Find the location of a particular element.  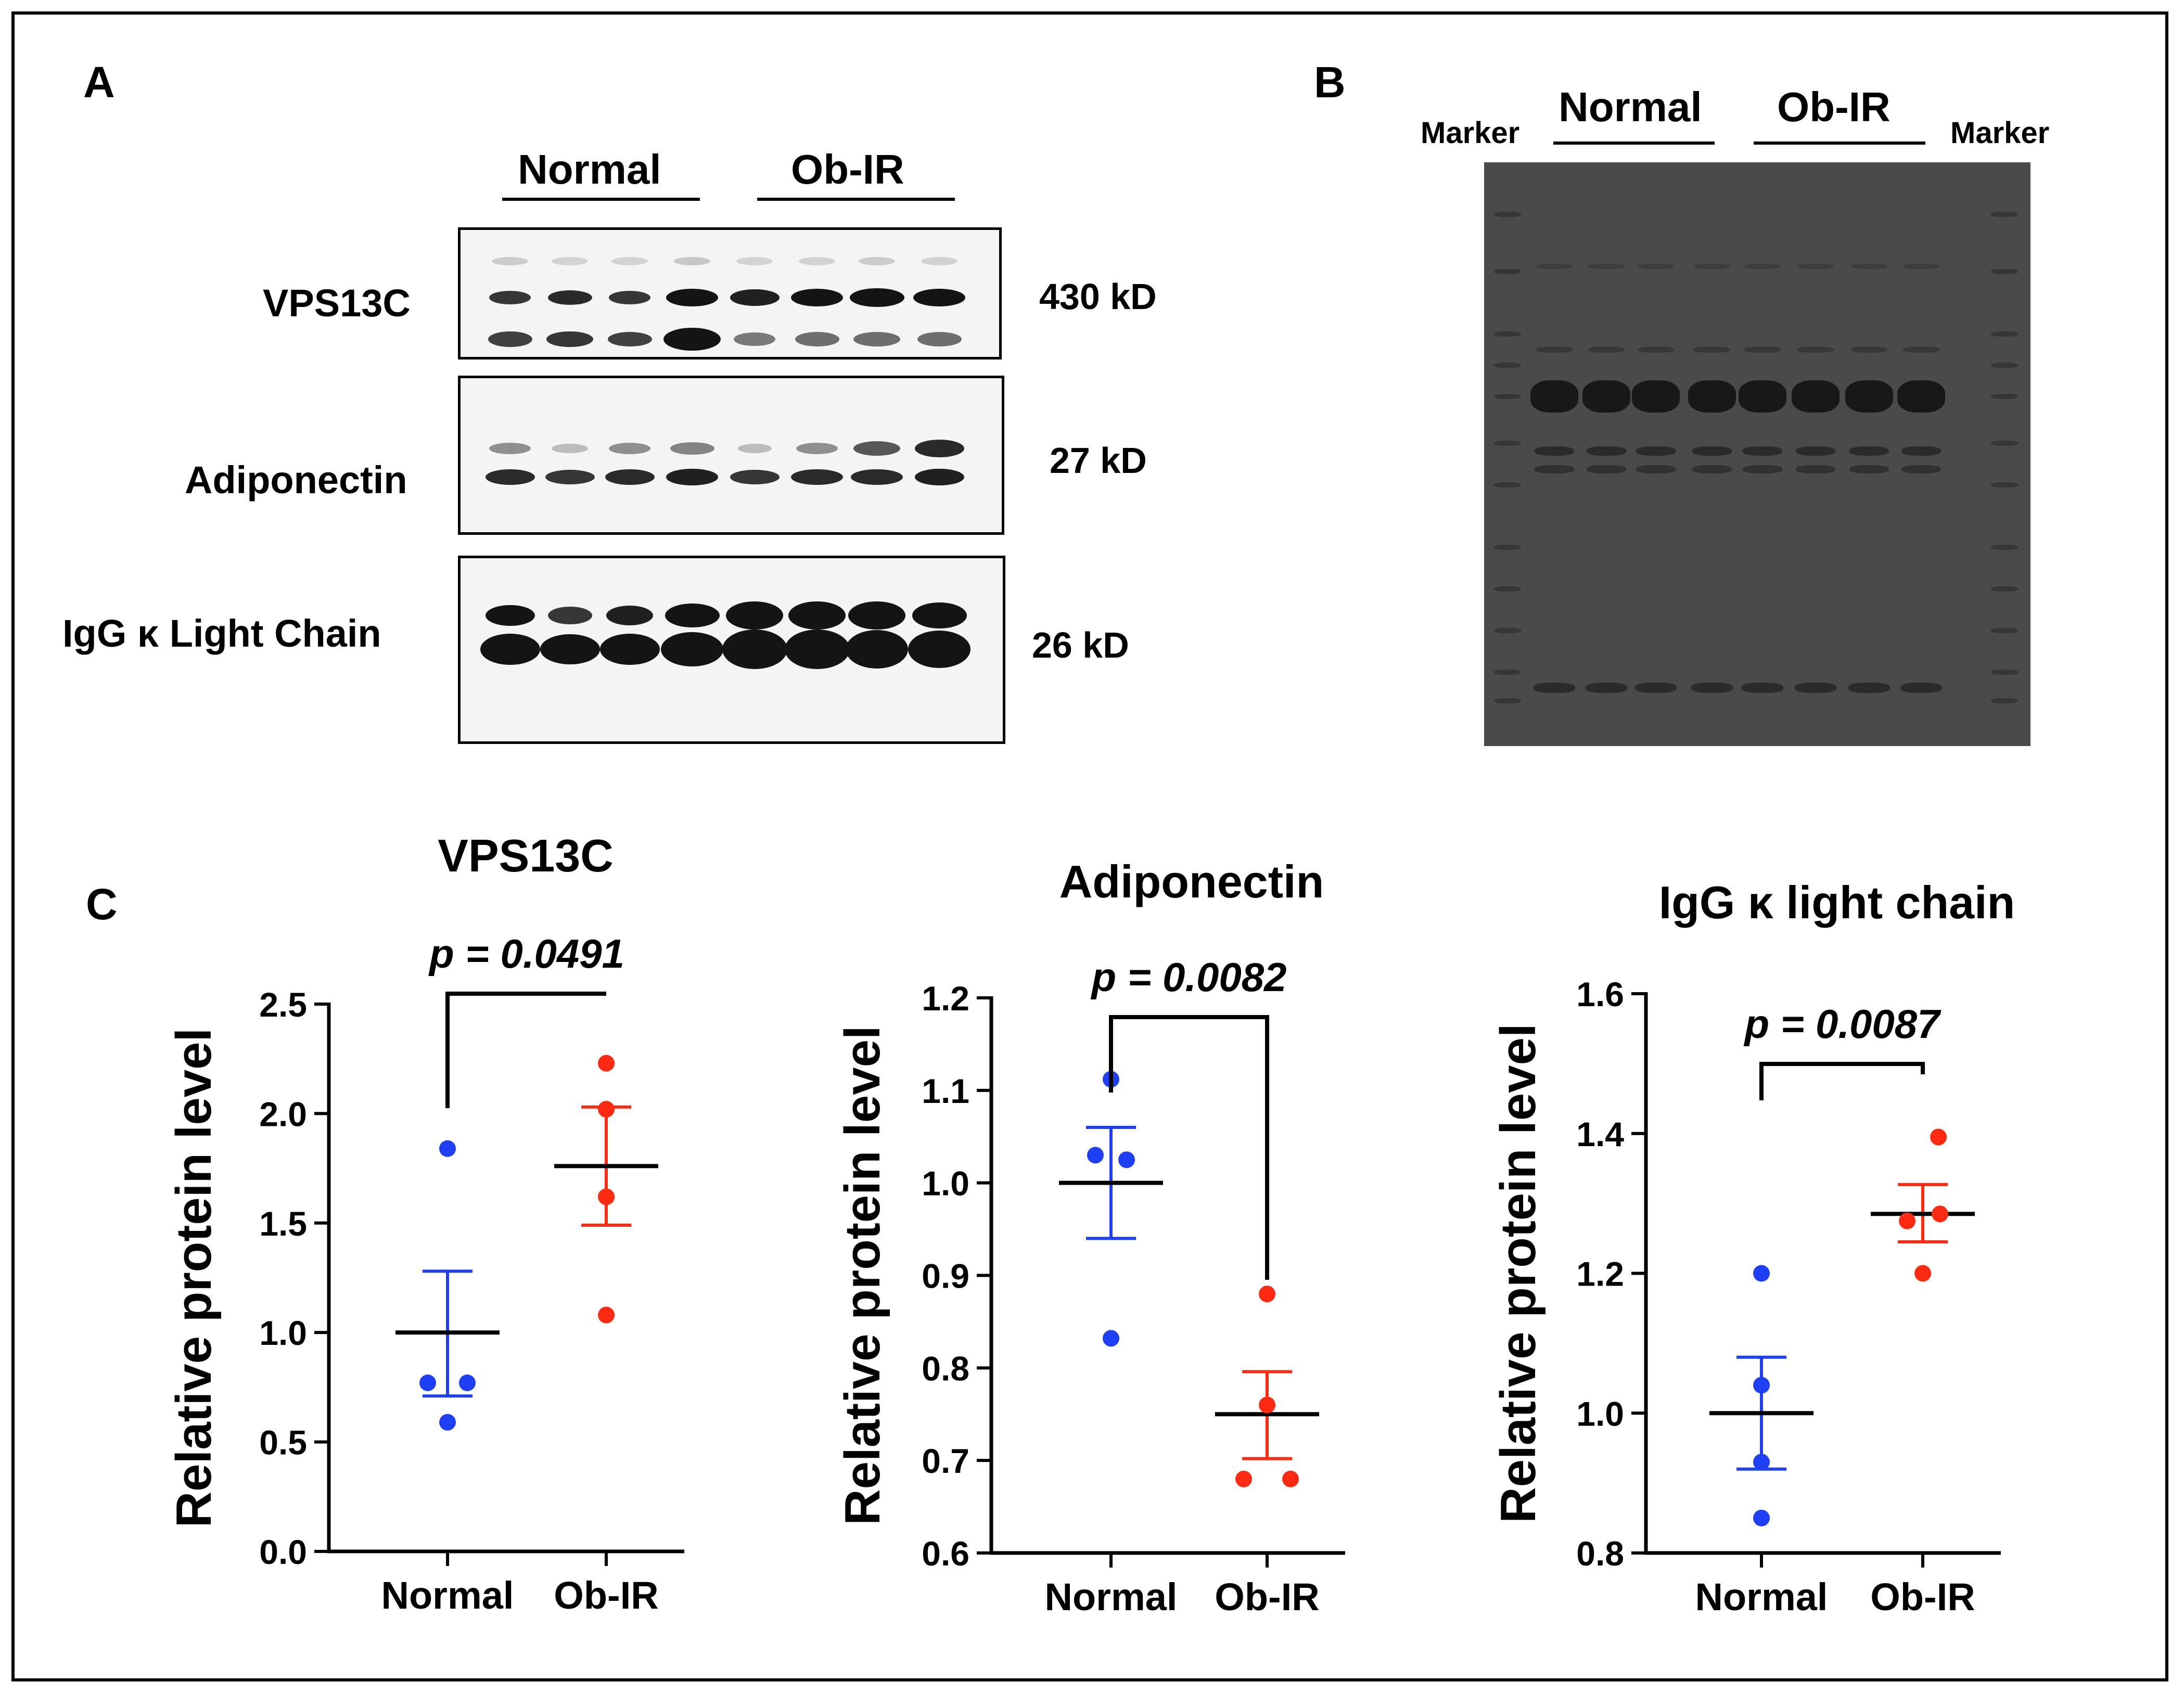

chart2-xtick-label: Normal is located at coordinates (1111, 1597).